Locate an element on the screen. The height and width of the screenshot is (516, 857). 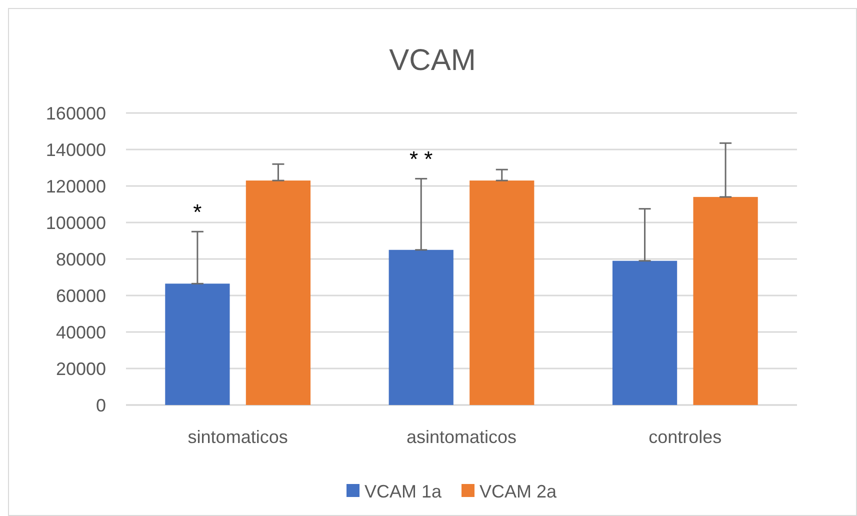
chart-title: VCAM is located at coordinates (432, 60).